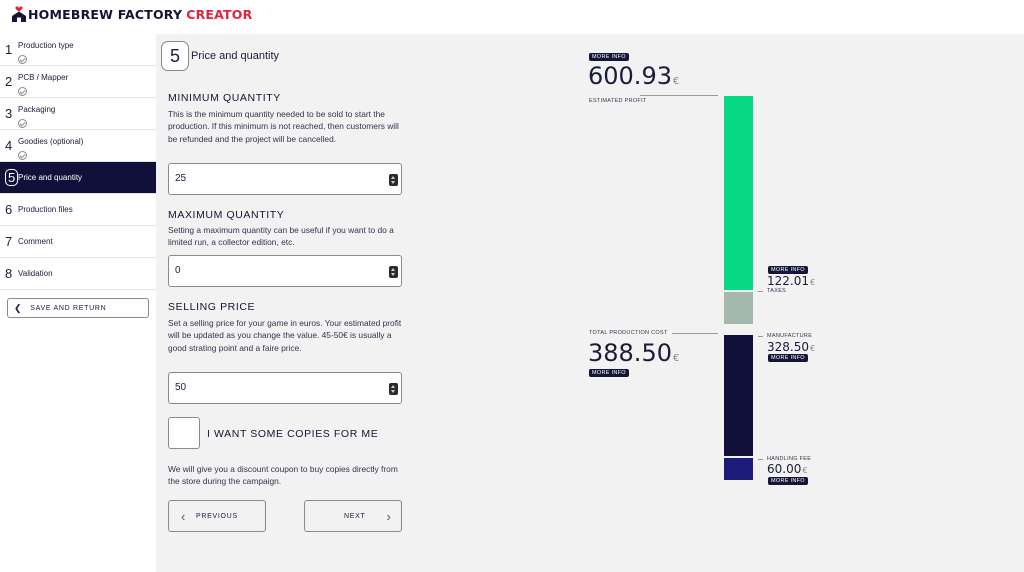 Image resolution: width=1024 pixels, height=572 pixels. Describe the element at coordinates (140, 14) in the screenshot. I see `logo-text: HOMEBREW FACTORY CREATOR` at that location.